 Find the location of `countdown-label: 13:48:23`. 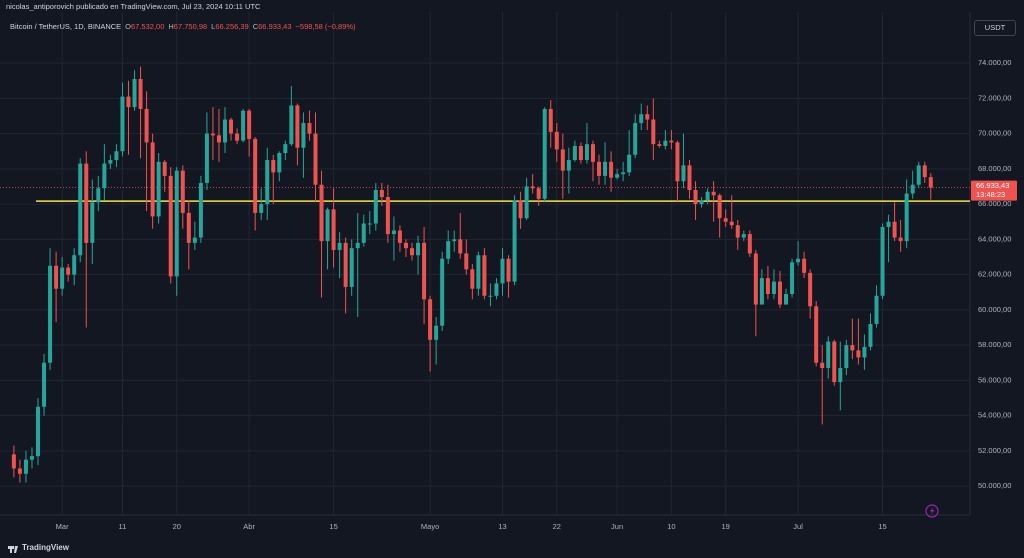

countdown-label: 13:48:23 is located at coordinates (990, 194).